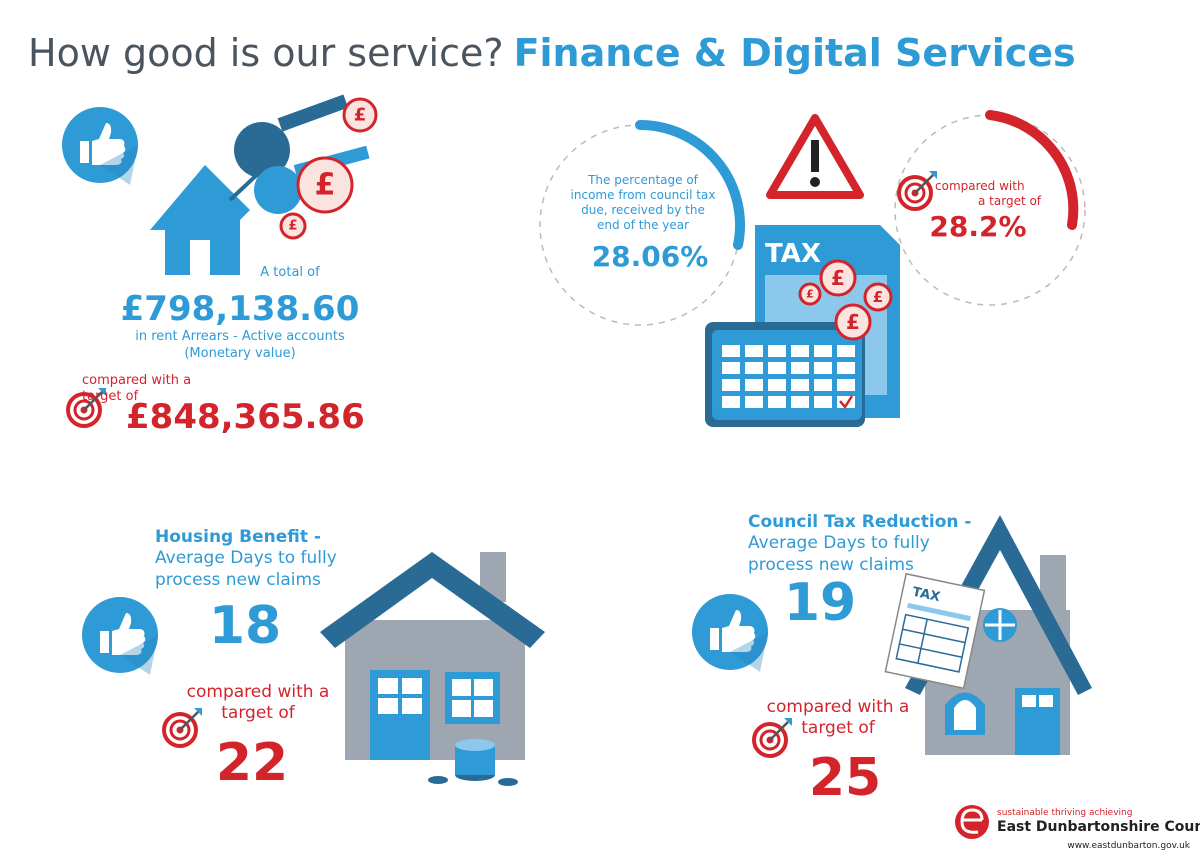 Image resolution: width=1200 pixels, height=860 pixels. What do you see at coordinates (260, 184) in the screenshot?
I see `house-keys-illustration` at bounding box center [260, 184].